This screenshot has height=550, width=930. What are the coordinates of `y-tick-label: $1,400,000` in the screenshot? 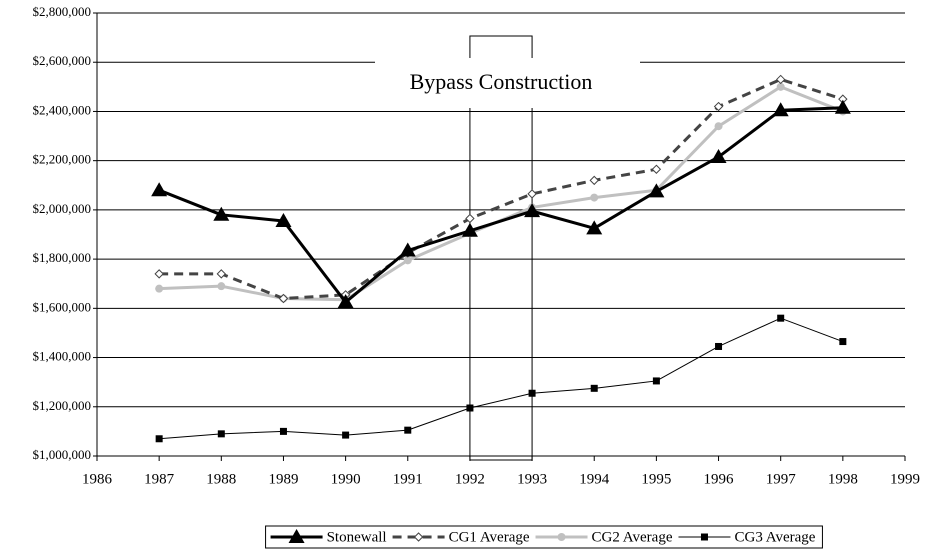 It's located at (62, 356).